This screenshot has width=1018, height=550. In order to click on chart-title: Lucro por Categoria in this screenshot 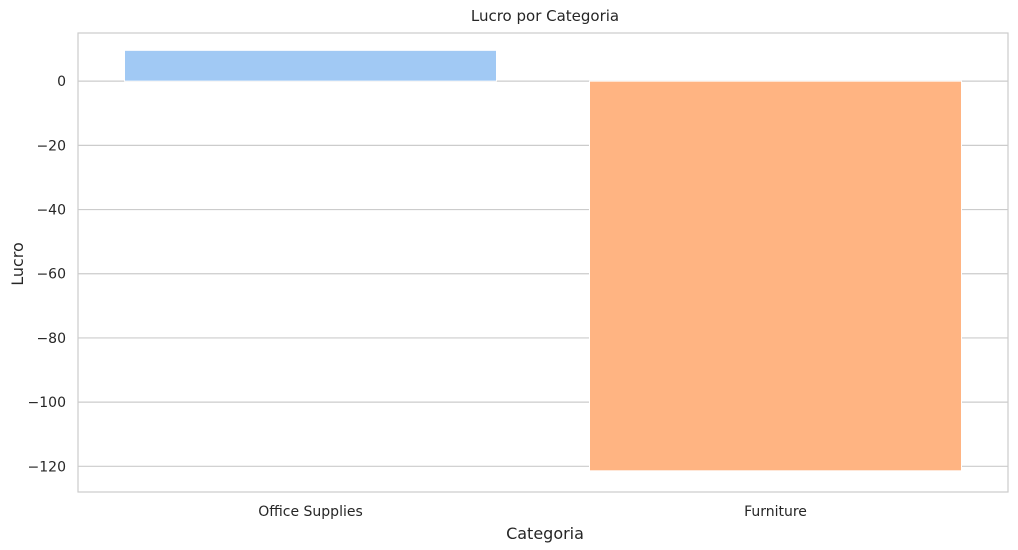, I will do `click(545, 16)`.